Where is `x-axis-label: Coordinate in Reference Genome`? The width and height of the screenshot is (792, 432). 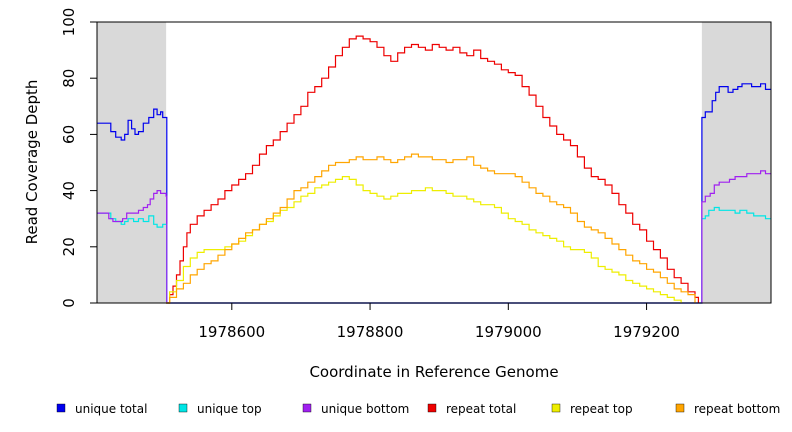
x-axis-label: Coordinate in Reference Genome is located at coordinates (433, 372).